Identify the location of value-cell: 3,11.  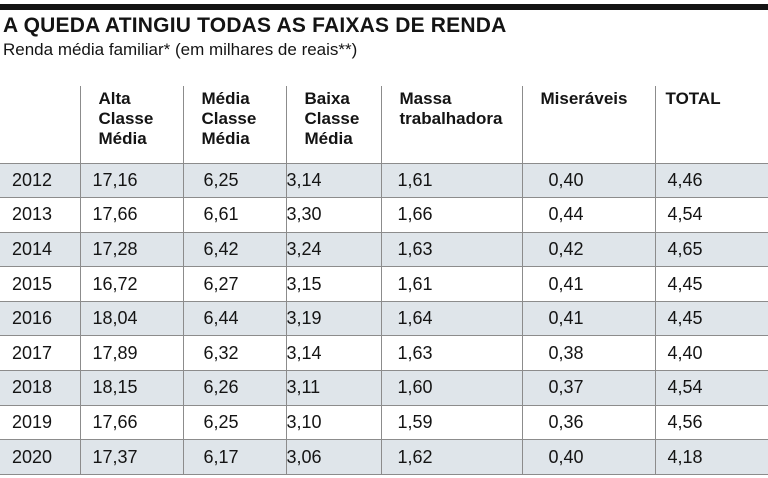
(333, 388).